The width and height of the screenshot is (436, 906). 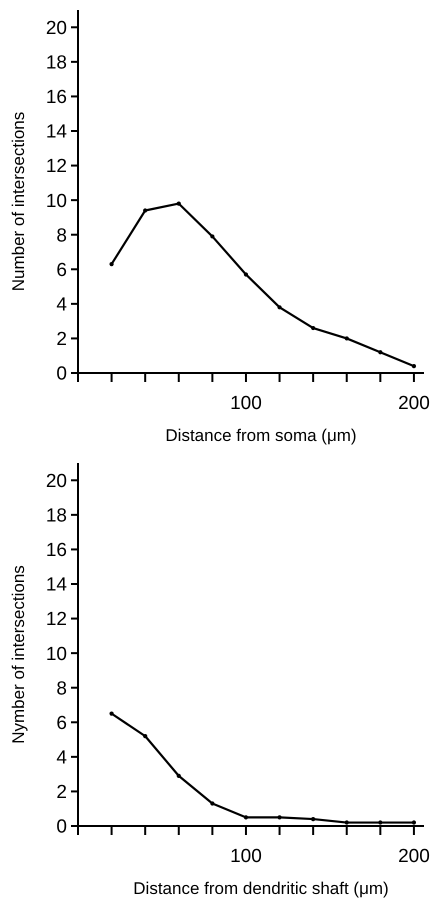 What do you see at coordinates (18, 202) in the screenshot?
I see `y-axis-title: Number of intersections` at bounding box center [18, 202].